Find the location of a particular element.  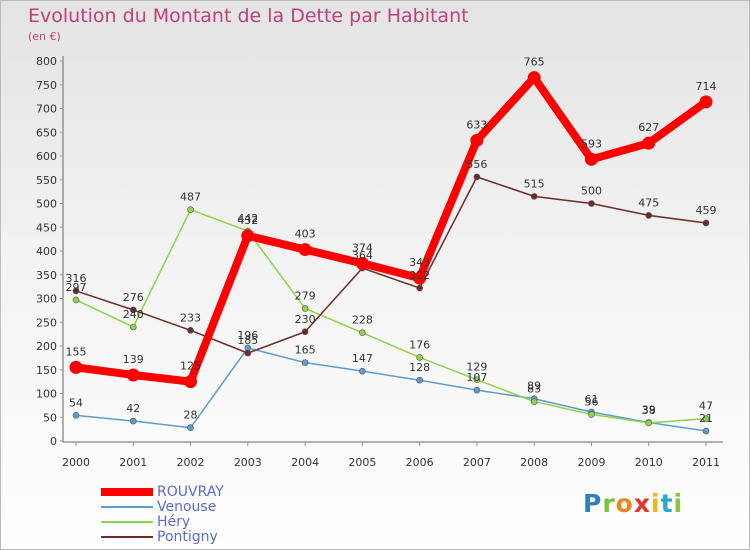

data-label: 42 is located at coordinates (133, 408).